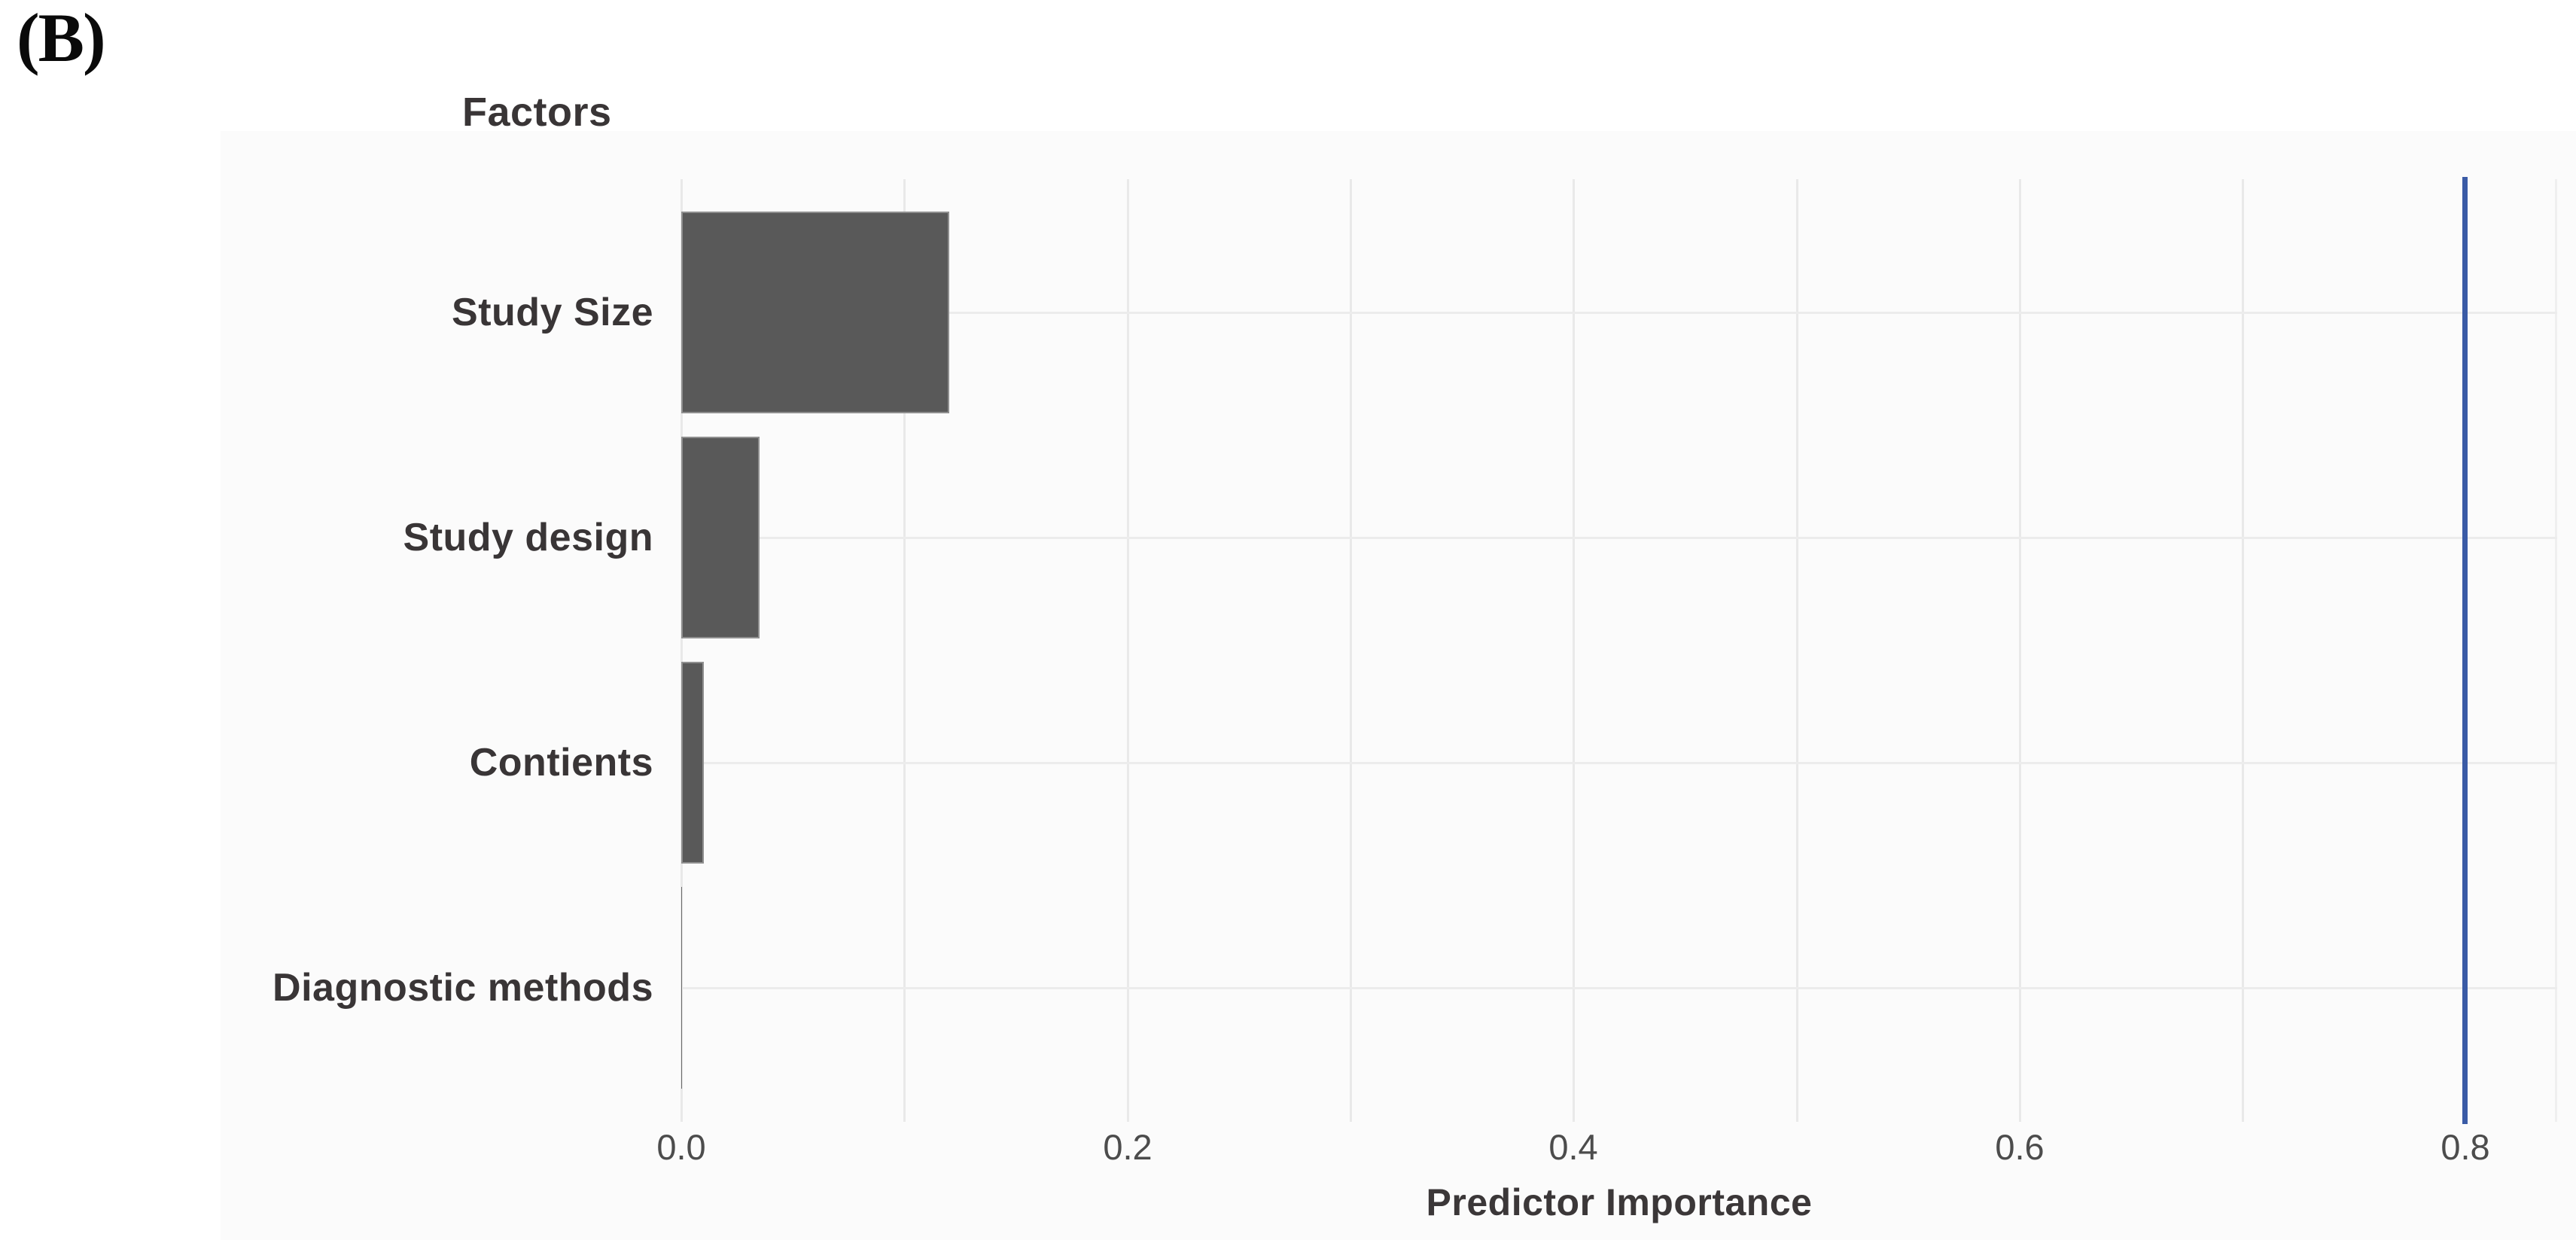  What do you see at coordinates (561, 763) in the screenshot?
I see `y-axis-label: Contients` at bounding box center [561, 763].